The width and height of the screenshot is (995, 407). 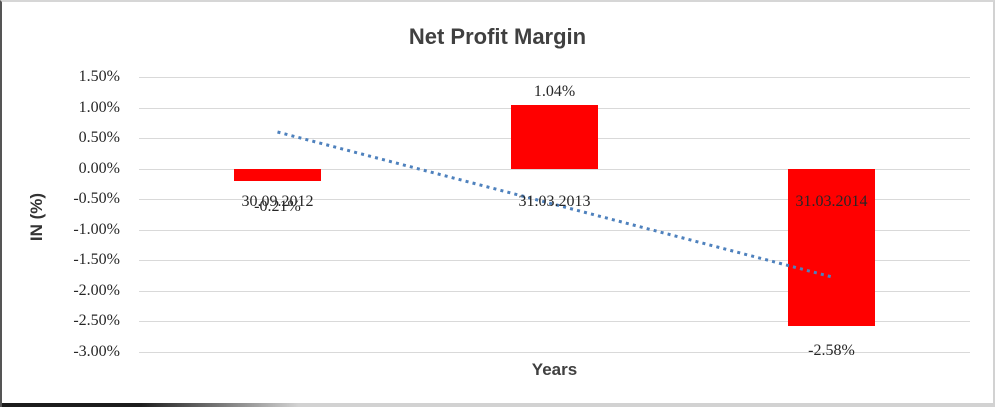 What do you see at coordinates (554, 137) in the screenshot?
I see `bar-31.03.2013` at bounding box center [554, 137].